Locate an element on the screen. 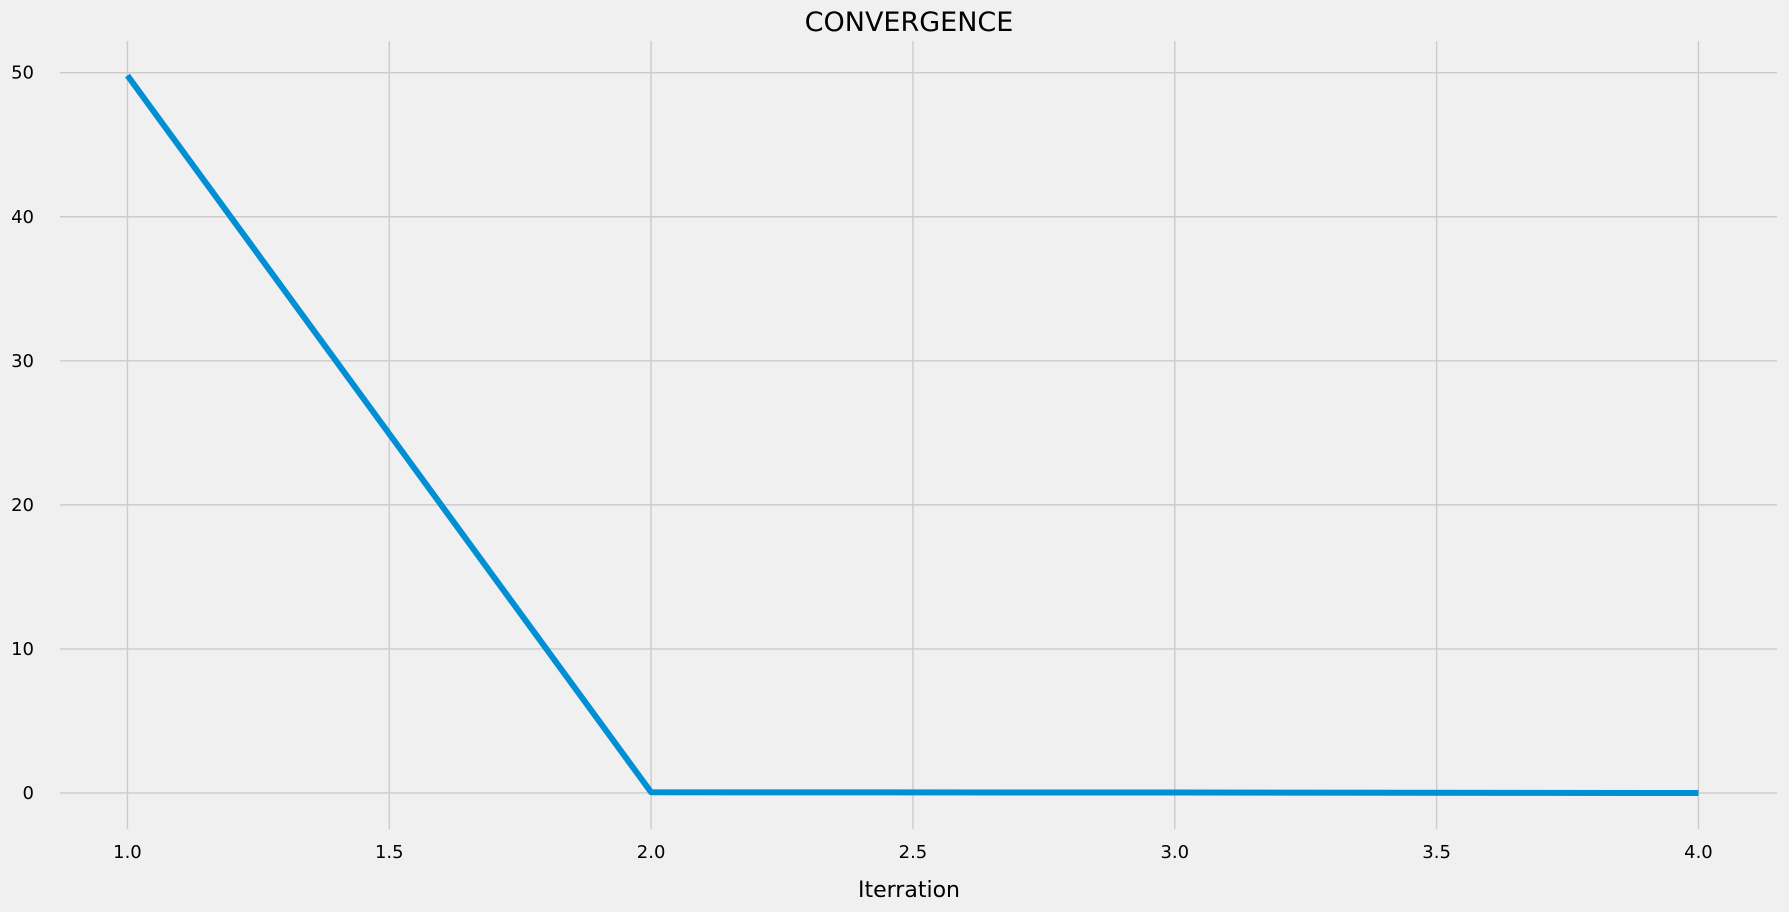  y-tick-label: 30 is located at coordinates (22, 361).